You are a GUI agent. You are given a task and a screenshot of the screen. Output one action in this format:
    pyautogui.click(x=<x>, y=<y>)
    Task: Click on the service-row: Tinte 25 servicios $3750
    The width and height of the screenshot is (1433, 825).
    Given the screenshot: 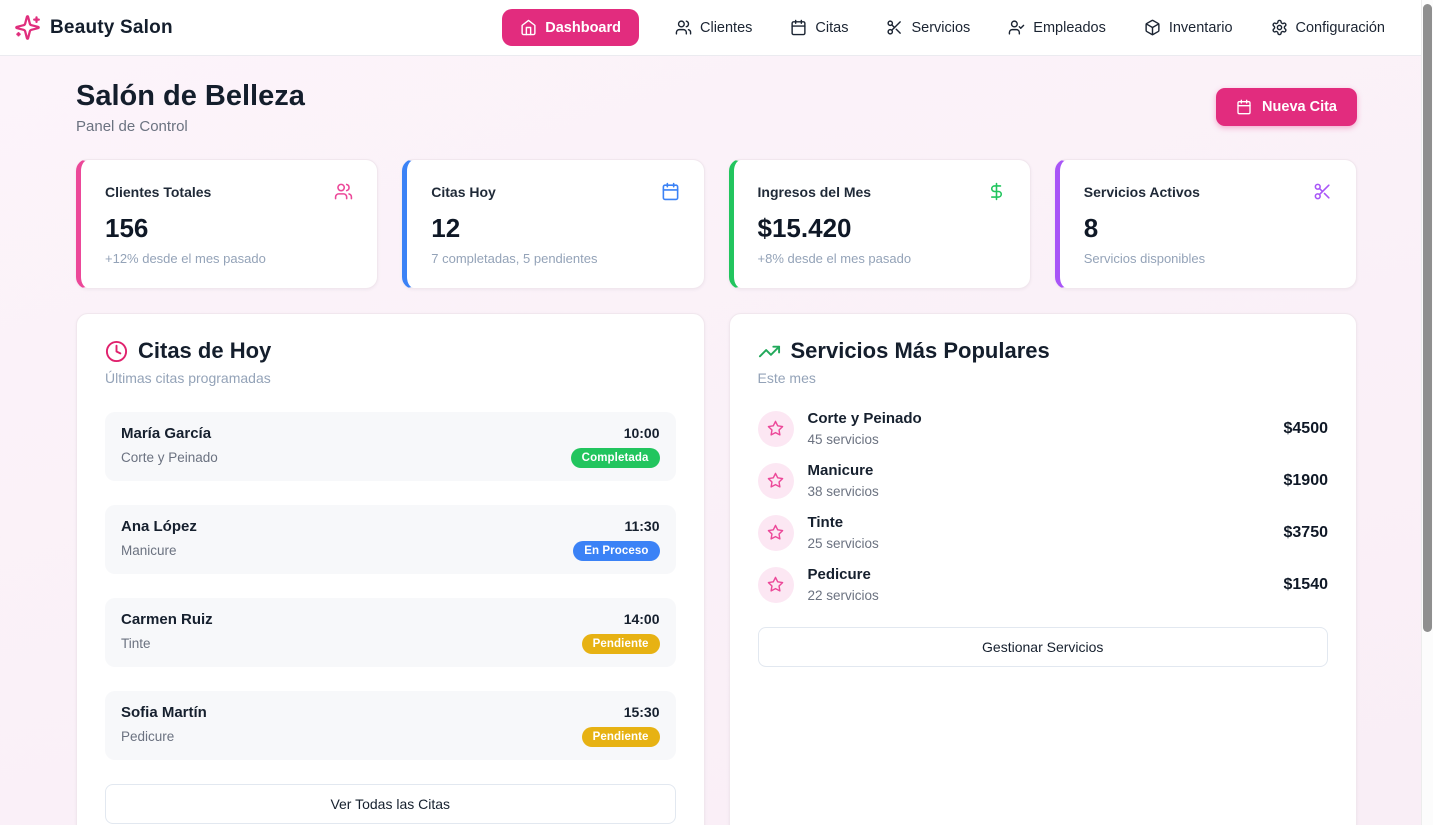 What is the action you would take?
    pyautogui.click(x=1043, y=532)
    